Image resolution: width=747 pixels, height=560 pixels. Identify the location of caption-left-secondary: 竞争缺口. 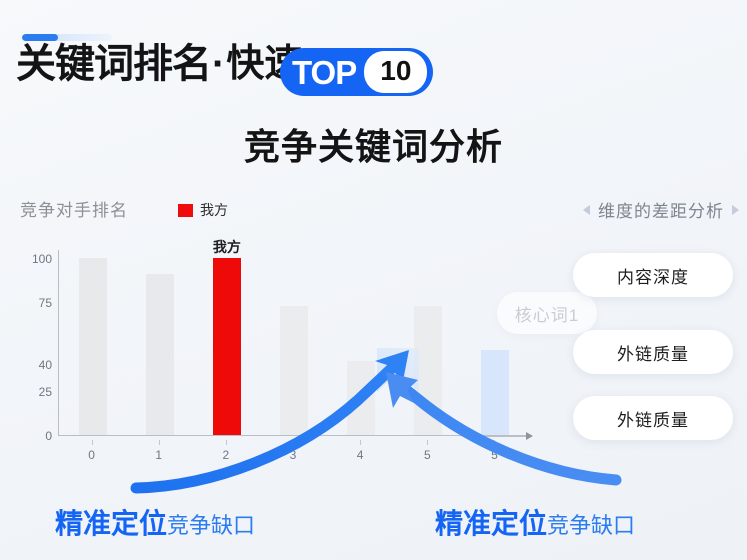
(211, 525).